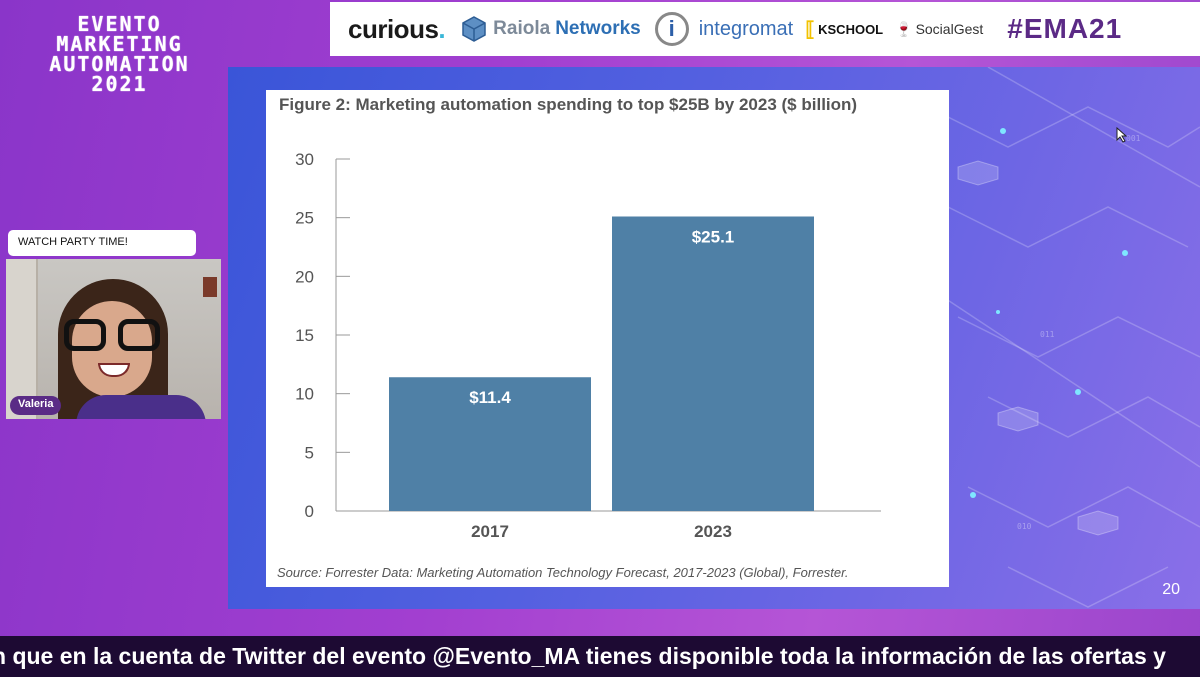 Image resolution: width=1200 pixels, height=677 pixels. What do you see at coordinates (119, 24) in the screenshot?
I see `event-logo-line: EVENTO` at bounding box center [119, 24].